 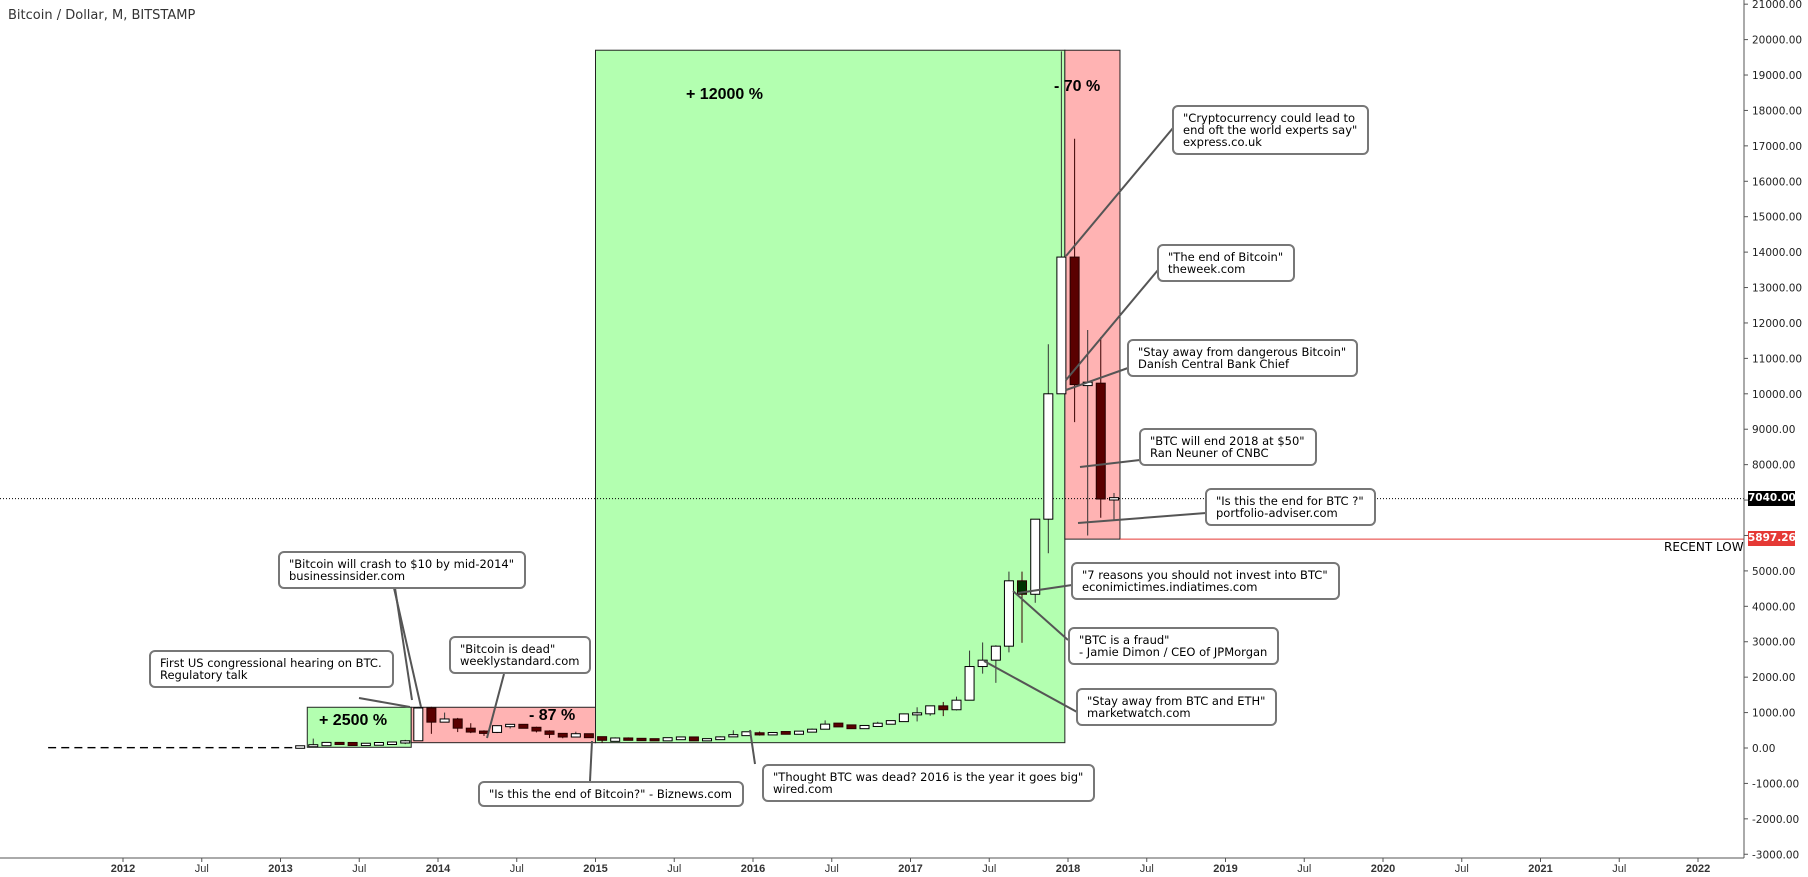 I want to click on y-tick-label: 1000.00, so click(x=1773, y=714).